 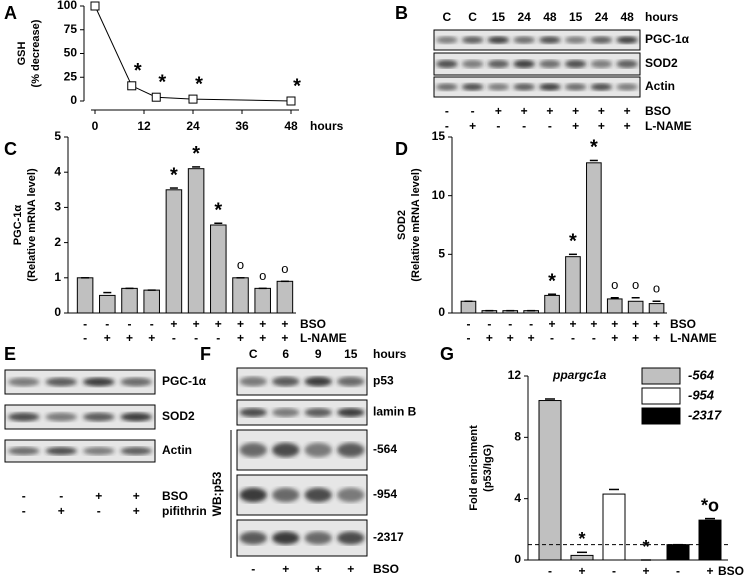 I want to click on panel-label: D, so click(x=401, y=149).